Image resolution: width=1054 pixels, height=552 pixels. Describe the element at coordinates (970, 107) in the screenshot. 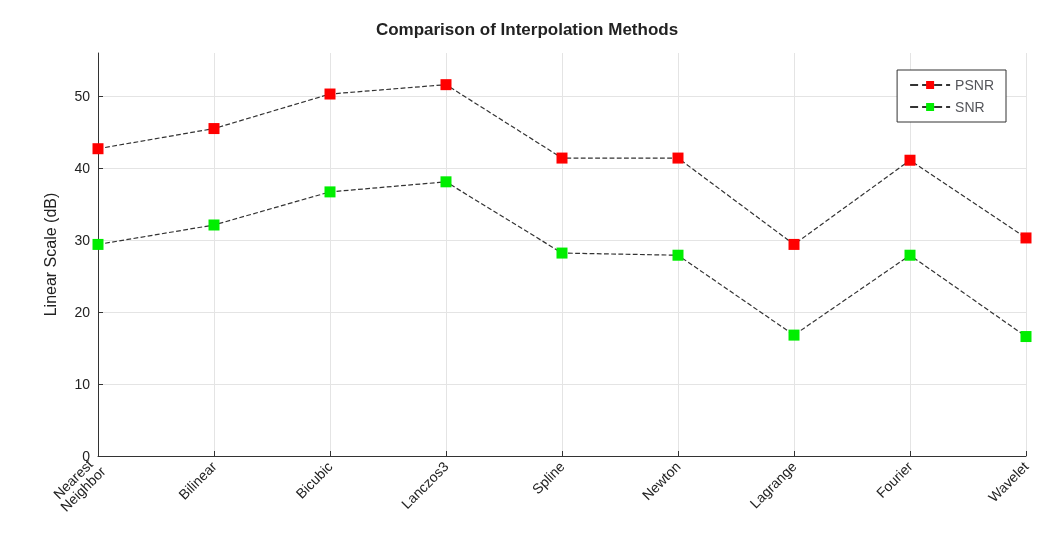

I see `legend-label: SNR` at that location.